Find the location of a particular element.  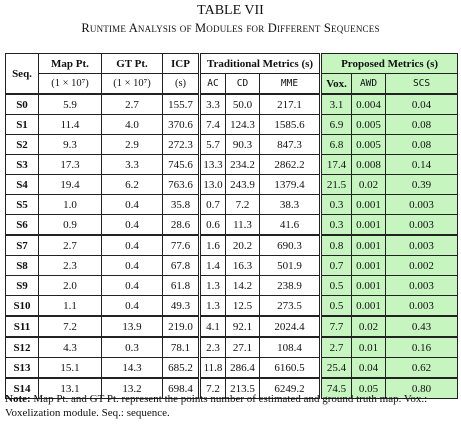

cell-seq: S9 is located at coordinates (22, 286).